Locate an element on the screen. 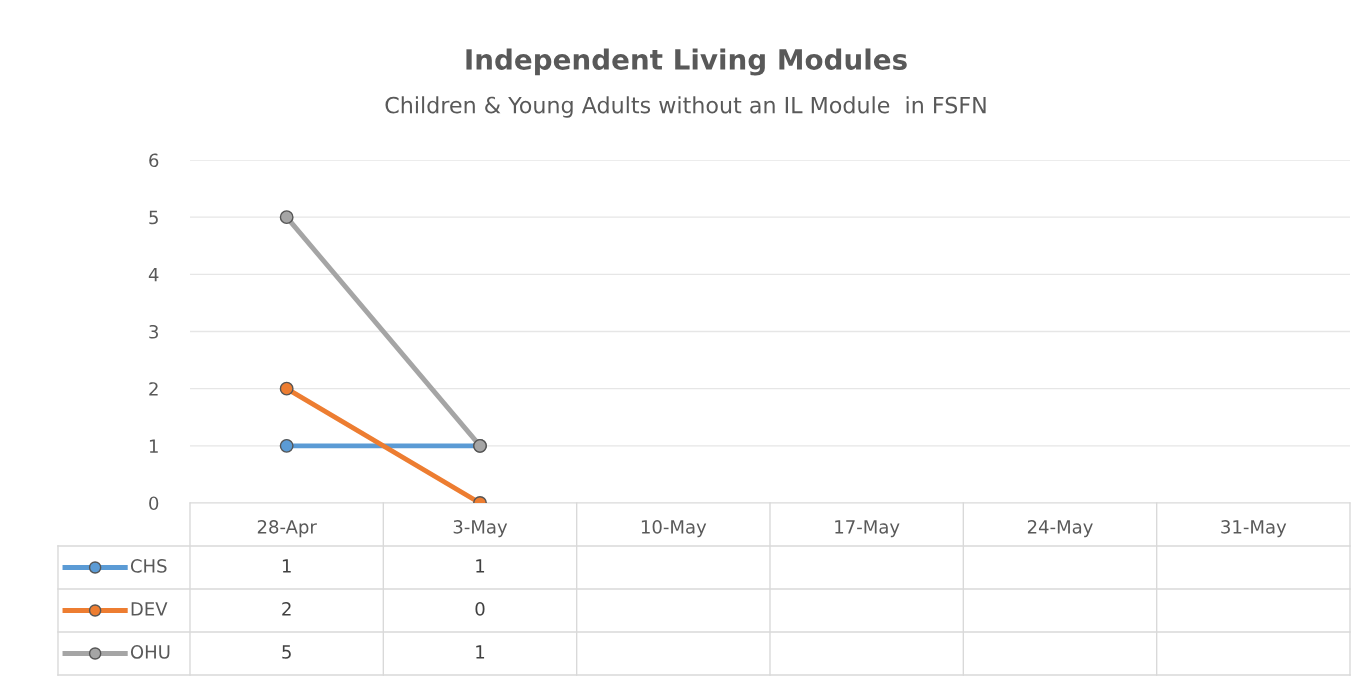  legend-label: CHS is located at coordinates (148, 566).